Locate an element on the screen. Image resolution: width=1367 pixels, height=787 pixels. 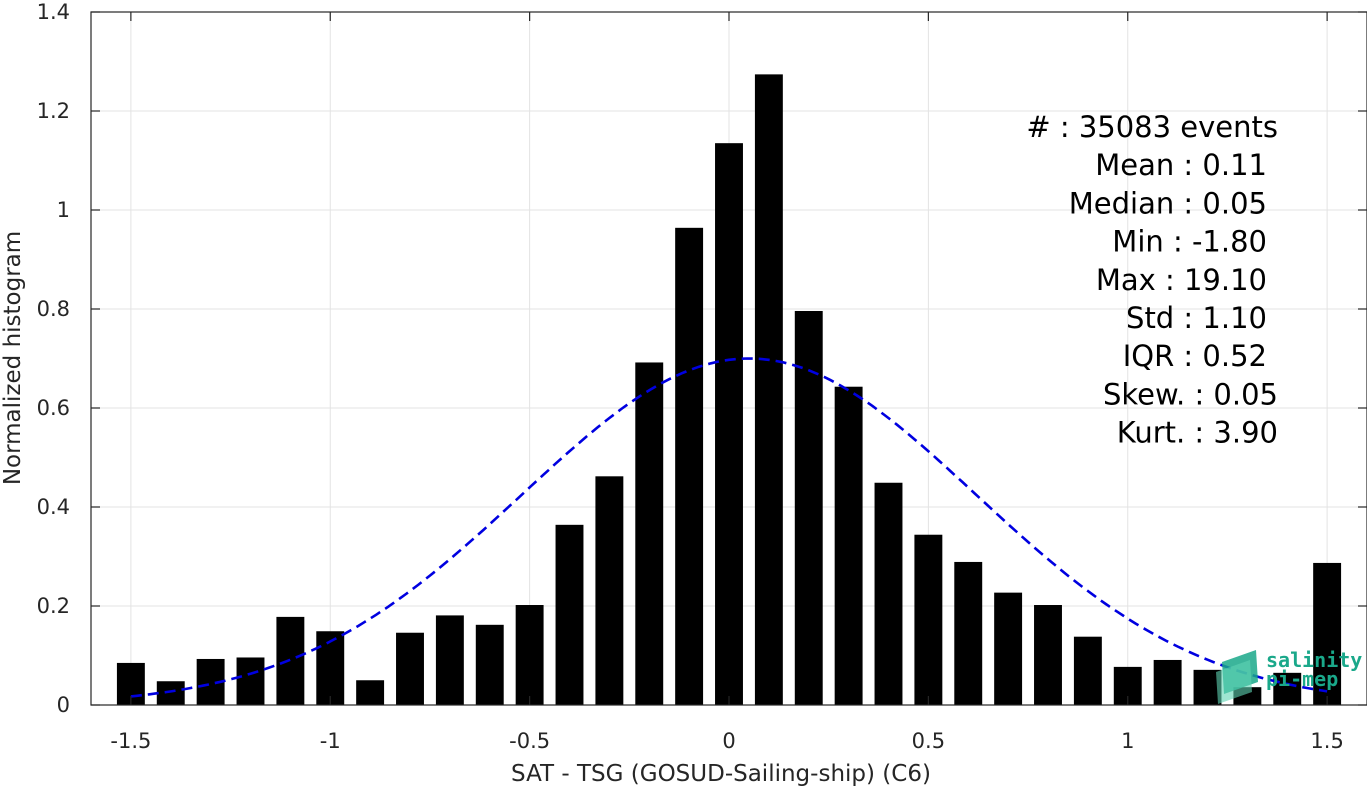
x-tick-label: 0 is located at coordinates (728, 741).